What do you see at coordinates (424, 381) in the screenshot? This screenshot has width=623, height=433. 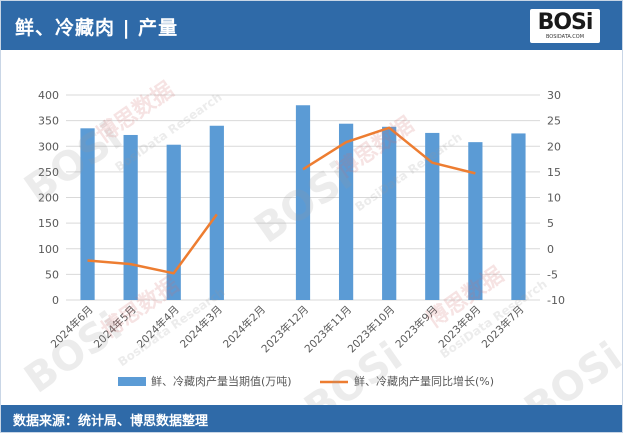 I see `legend-label: 鲜、冷藏肉产量同比增长(%)` at bounding box center [424, 381].